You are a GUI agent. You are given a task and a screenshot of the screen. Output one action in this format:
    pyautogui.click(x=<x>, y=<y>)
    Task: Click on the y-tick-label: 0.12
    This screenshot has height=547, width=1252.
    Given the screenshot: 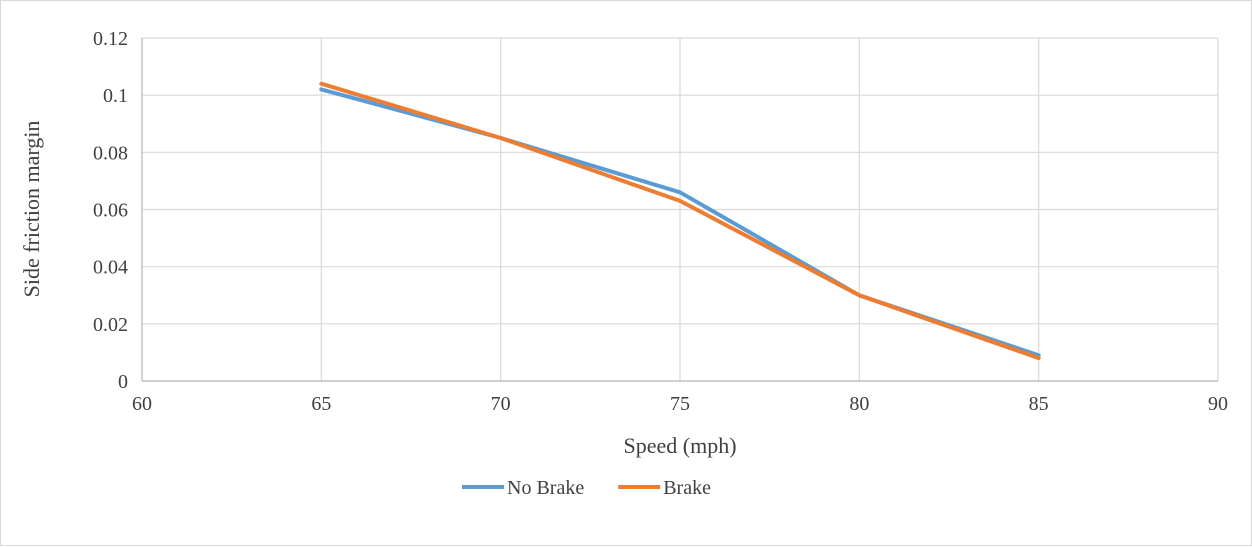 What is the action you would take?
    pyautogui.click(x=110, y=39)
    